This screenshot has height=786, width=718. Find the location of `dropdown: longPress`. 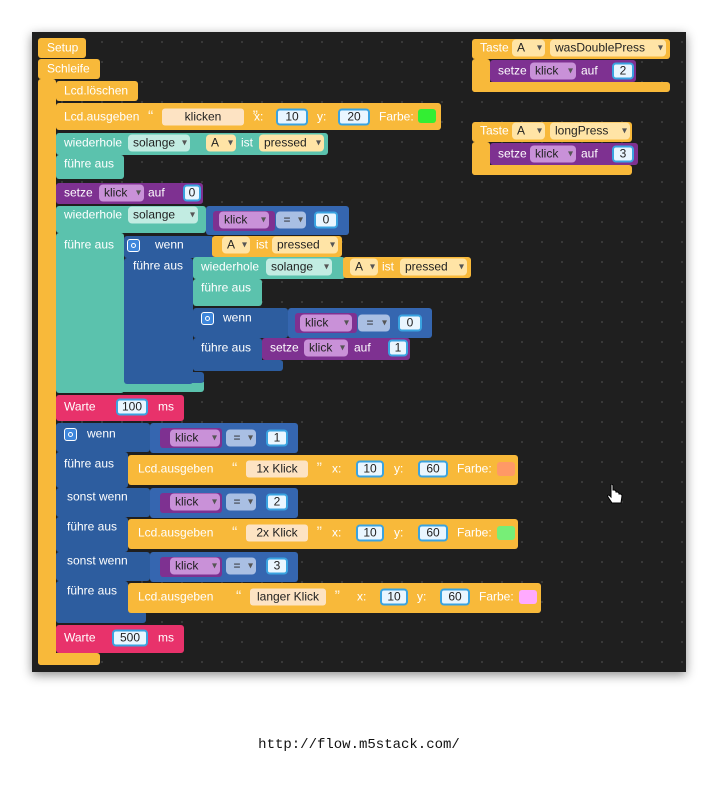

dropdown: longPress is located at coordinates (590, 131).